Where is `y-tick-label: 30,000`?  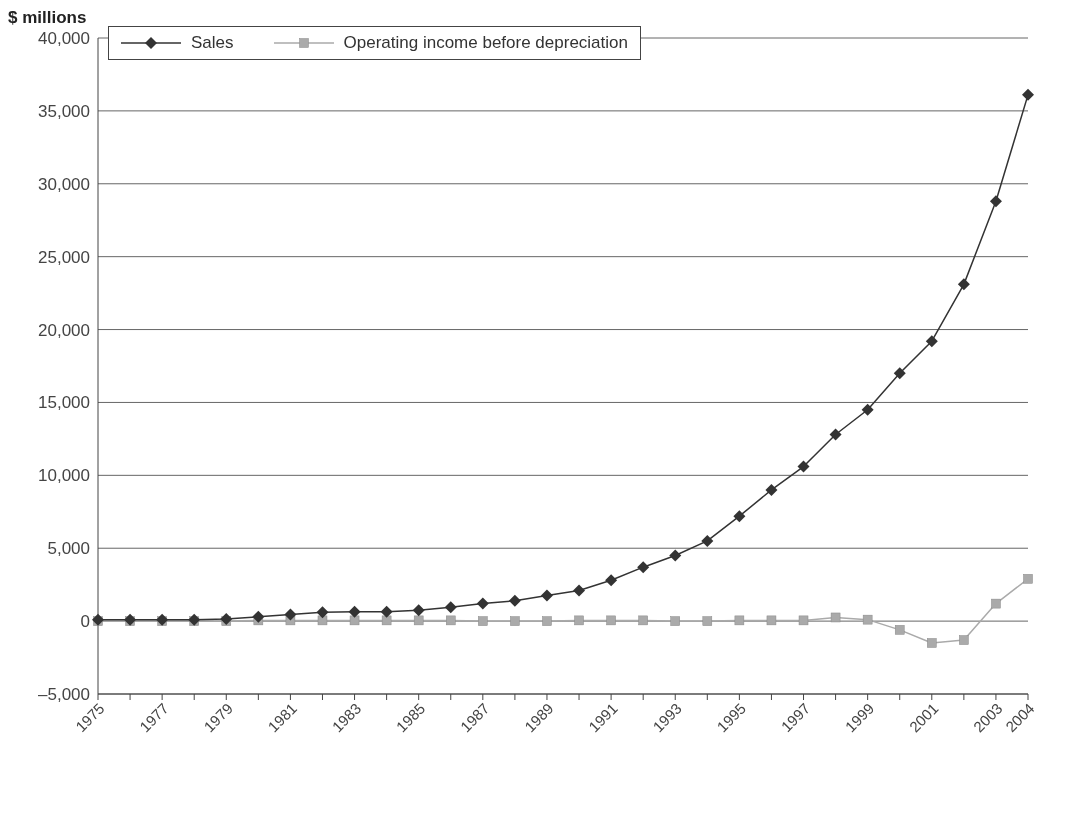 y-tick-label: 30,000 is located at coordinates (64, 184).